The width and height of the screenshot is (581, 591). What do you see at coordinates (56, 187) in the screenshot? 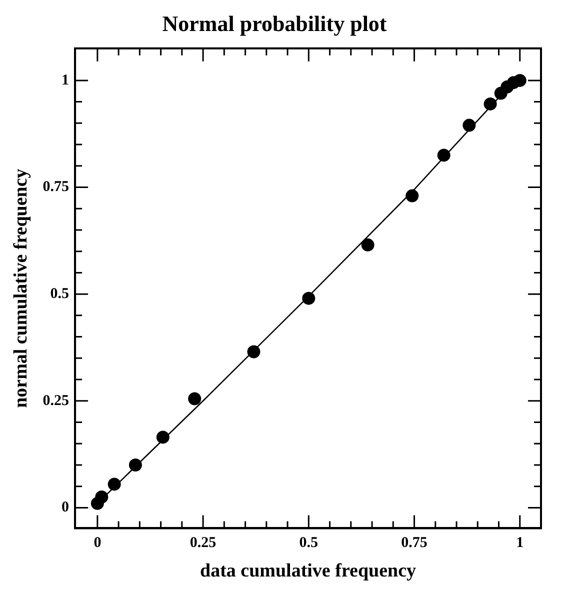
I see `y-tick-label: 0.75` at bounding box center [56, 187].